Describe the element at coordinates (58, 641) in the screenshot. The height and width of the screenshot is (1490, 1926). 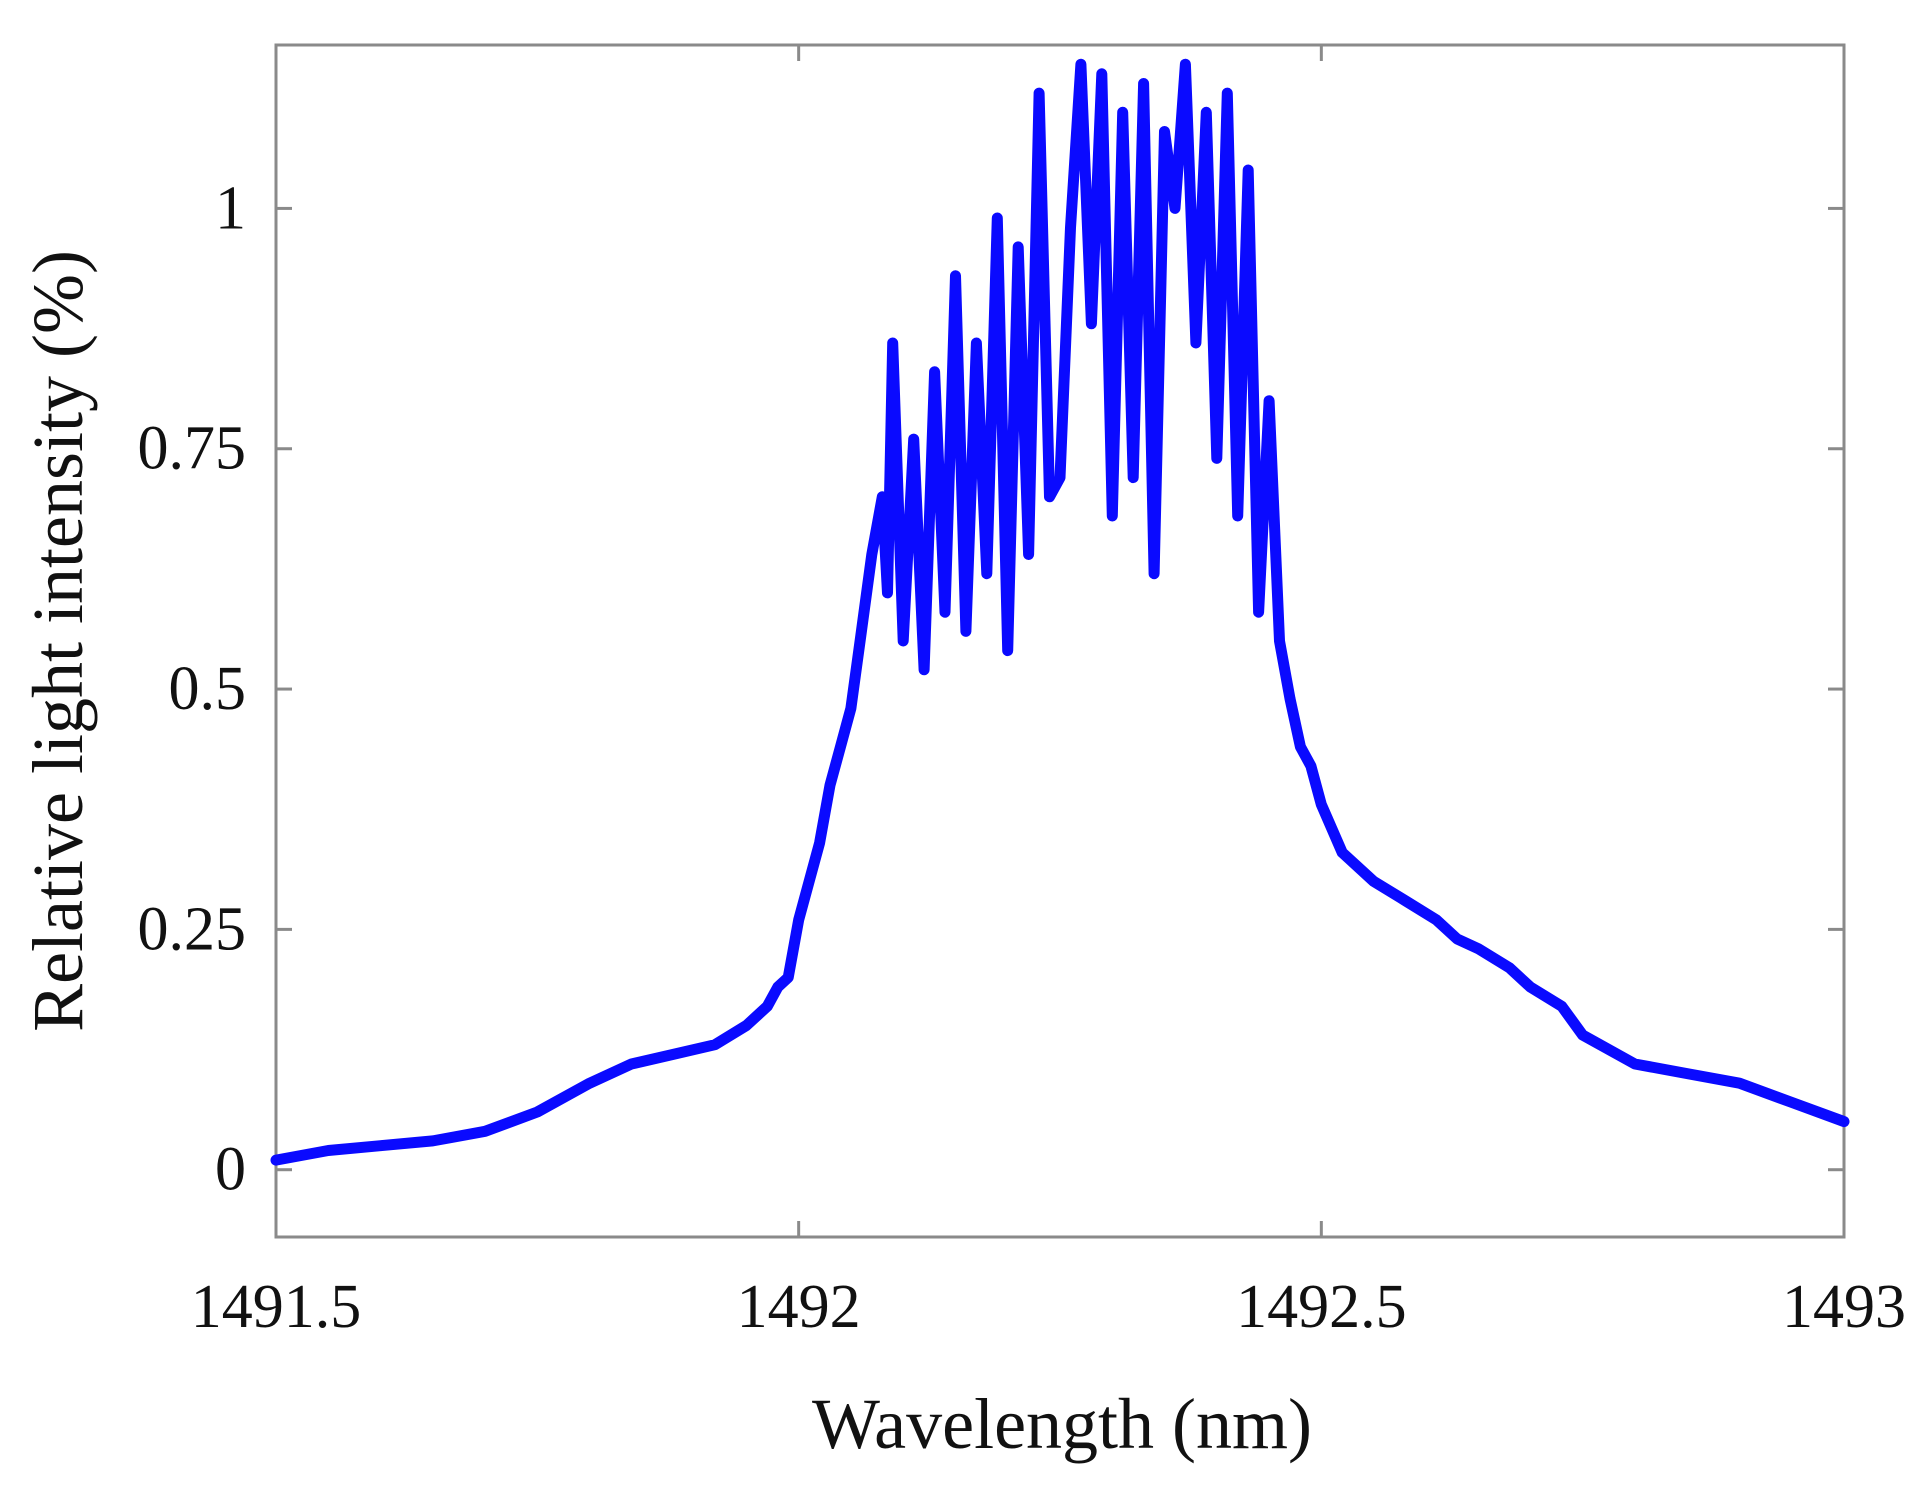
I see `y-axis-title: Relative light intensity (%)` at that location.